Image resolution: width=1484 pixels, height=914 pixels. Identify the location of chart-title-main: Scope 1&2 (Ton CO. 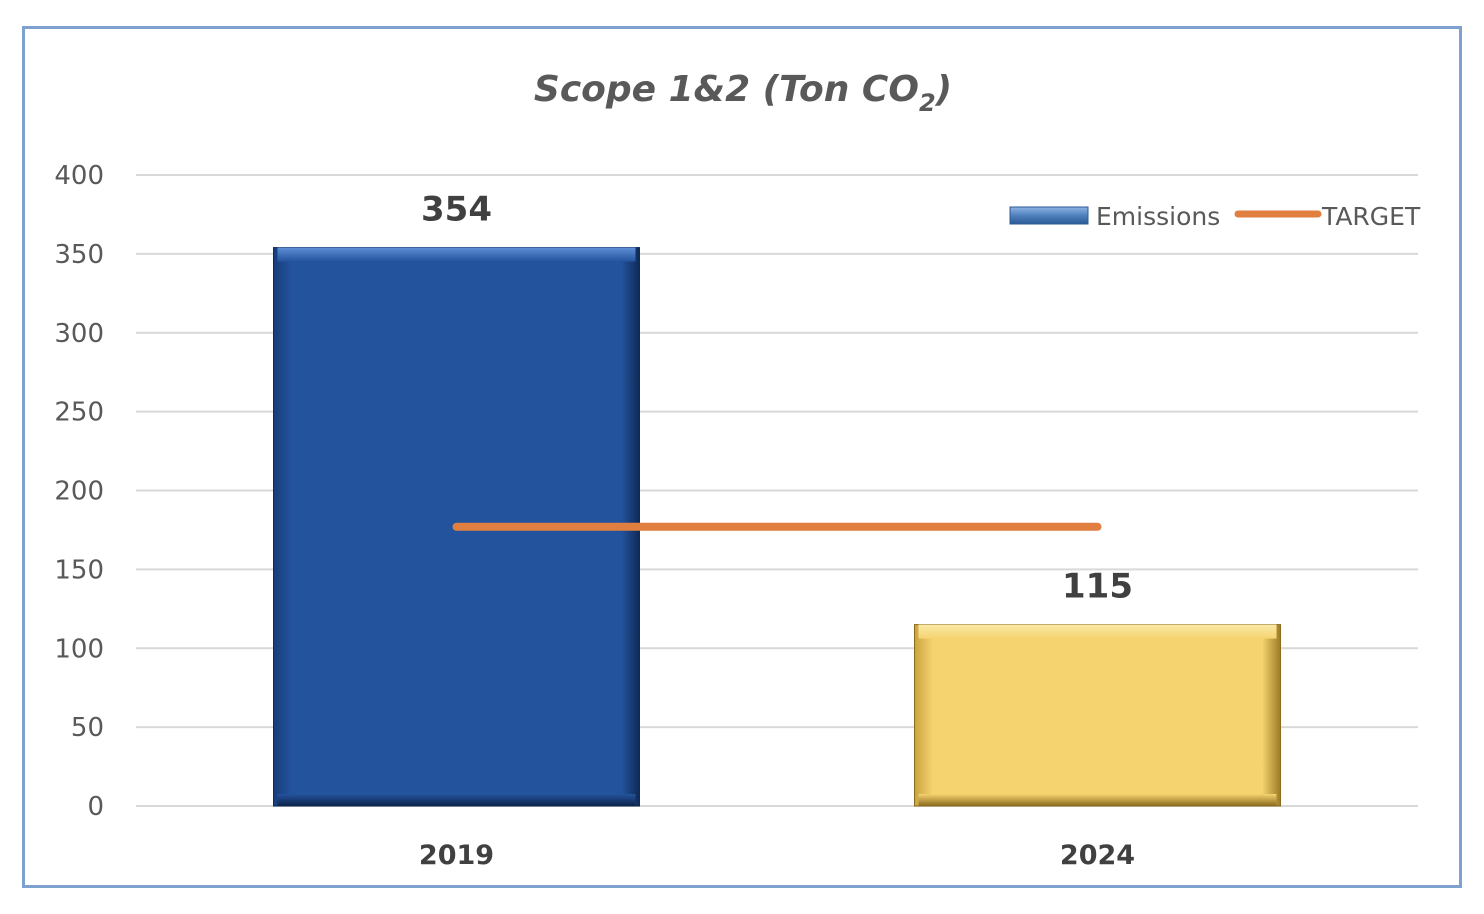
(726, 89).